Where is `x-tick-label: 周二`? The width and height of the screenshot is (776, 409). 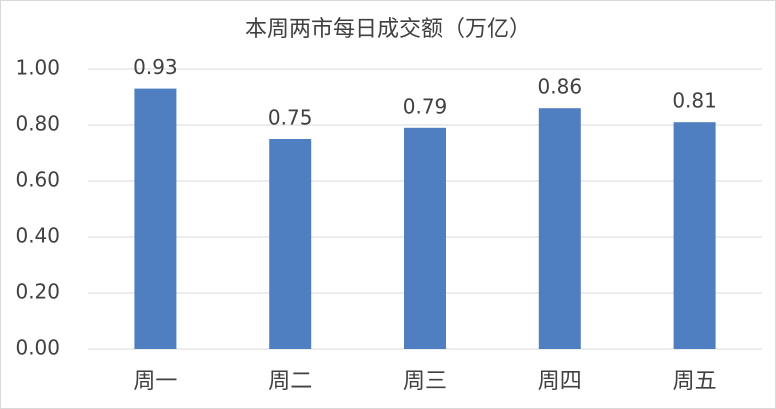 x-tick-label: 周二 is located at coordinates (290, 381).